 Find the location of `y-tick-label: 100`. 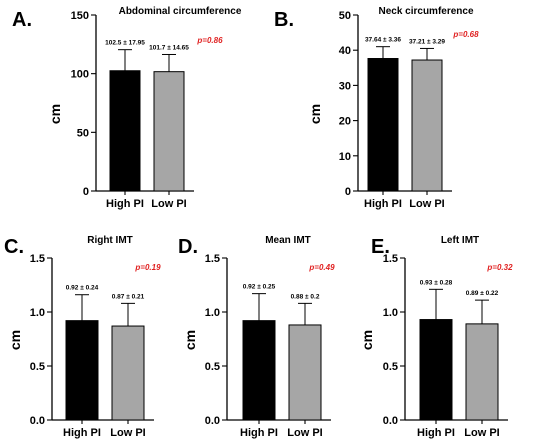

y-tick-label: 100 is located at coordinates (80, 75).